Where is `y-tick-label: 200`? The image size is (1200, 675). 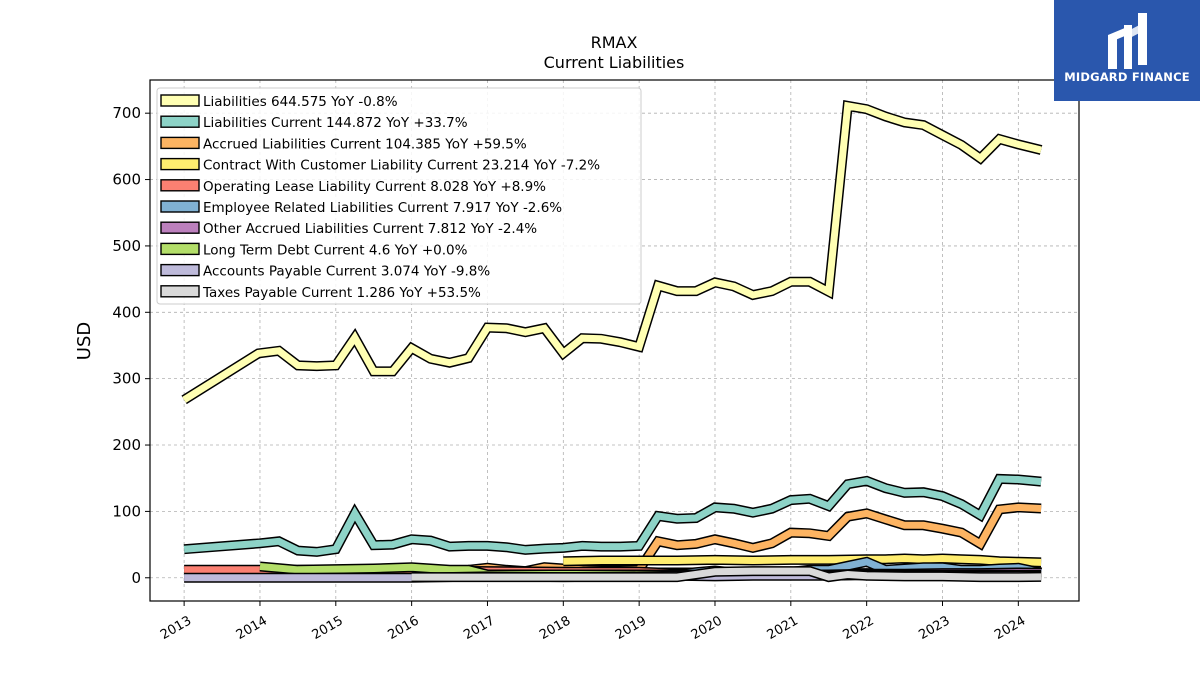
y-tick-label: 200 is located at coordinates (126, 445).